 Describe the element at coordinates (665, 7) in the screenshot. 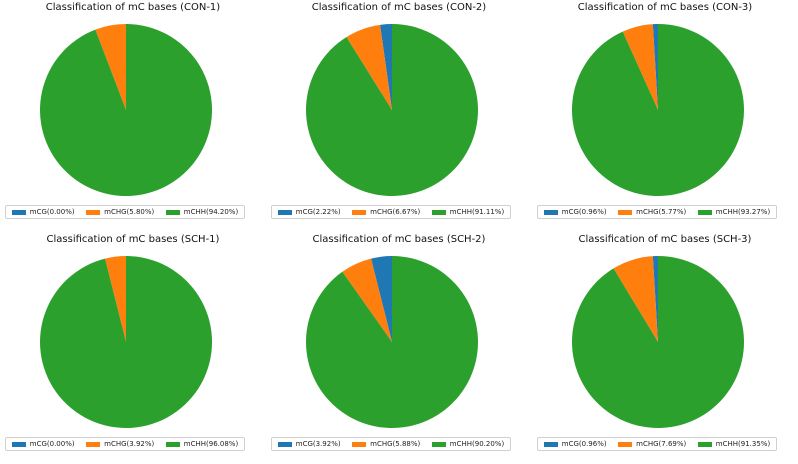

I see `chart-title: Classification of mC bases (CON-3)` at that location.